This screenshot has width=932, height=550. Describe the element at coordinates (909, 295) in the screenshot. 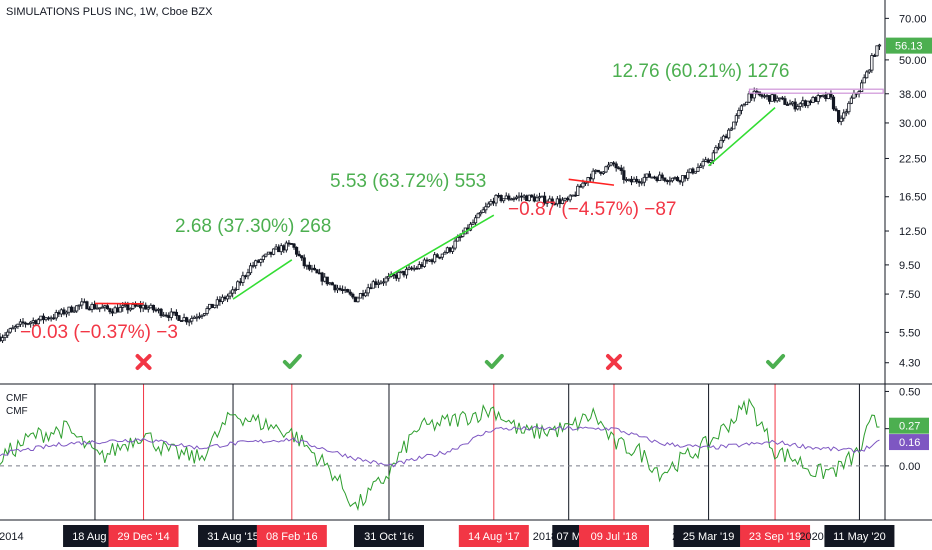

I see `y-tick-label: 7.50` at that location.